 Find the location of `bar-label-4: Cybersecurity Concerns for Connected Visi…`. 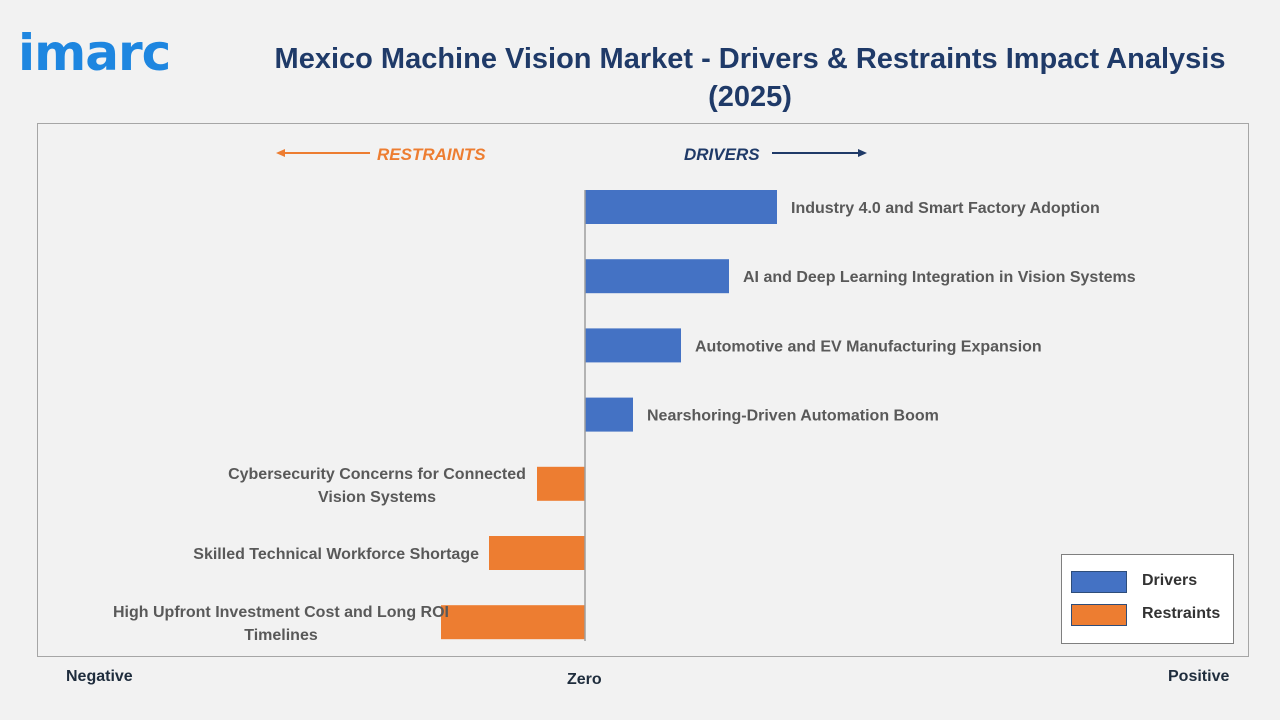

bar-label-4: Cybersecurity Concerns for Connected Visi… is located at coordinates (377, 486).